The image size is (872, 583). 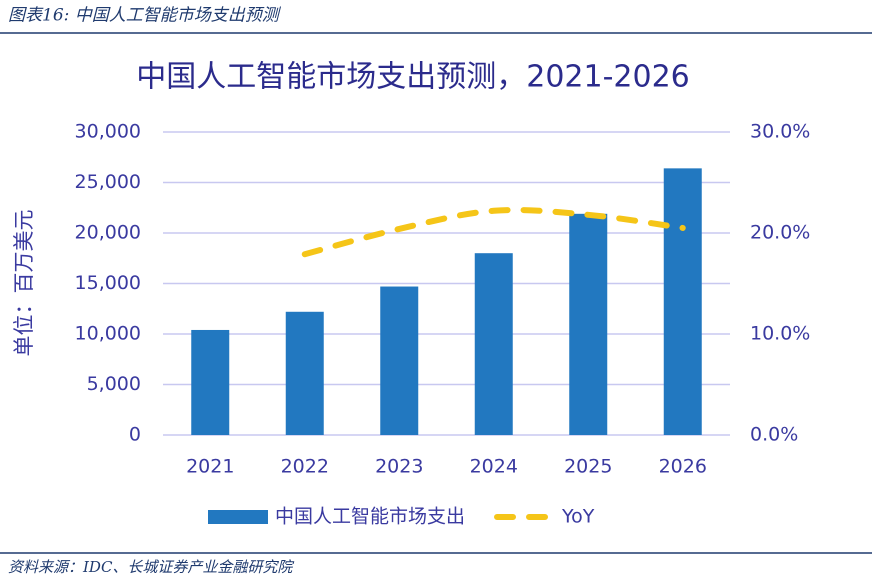 What do you see at coordinates (578, 517) in the screenshot?
I see `legend-label: YoY` at bounding box center [578, 517].